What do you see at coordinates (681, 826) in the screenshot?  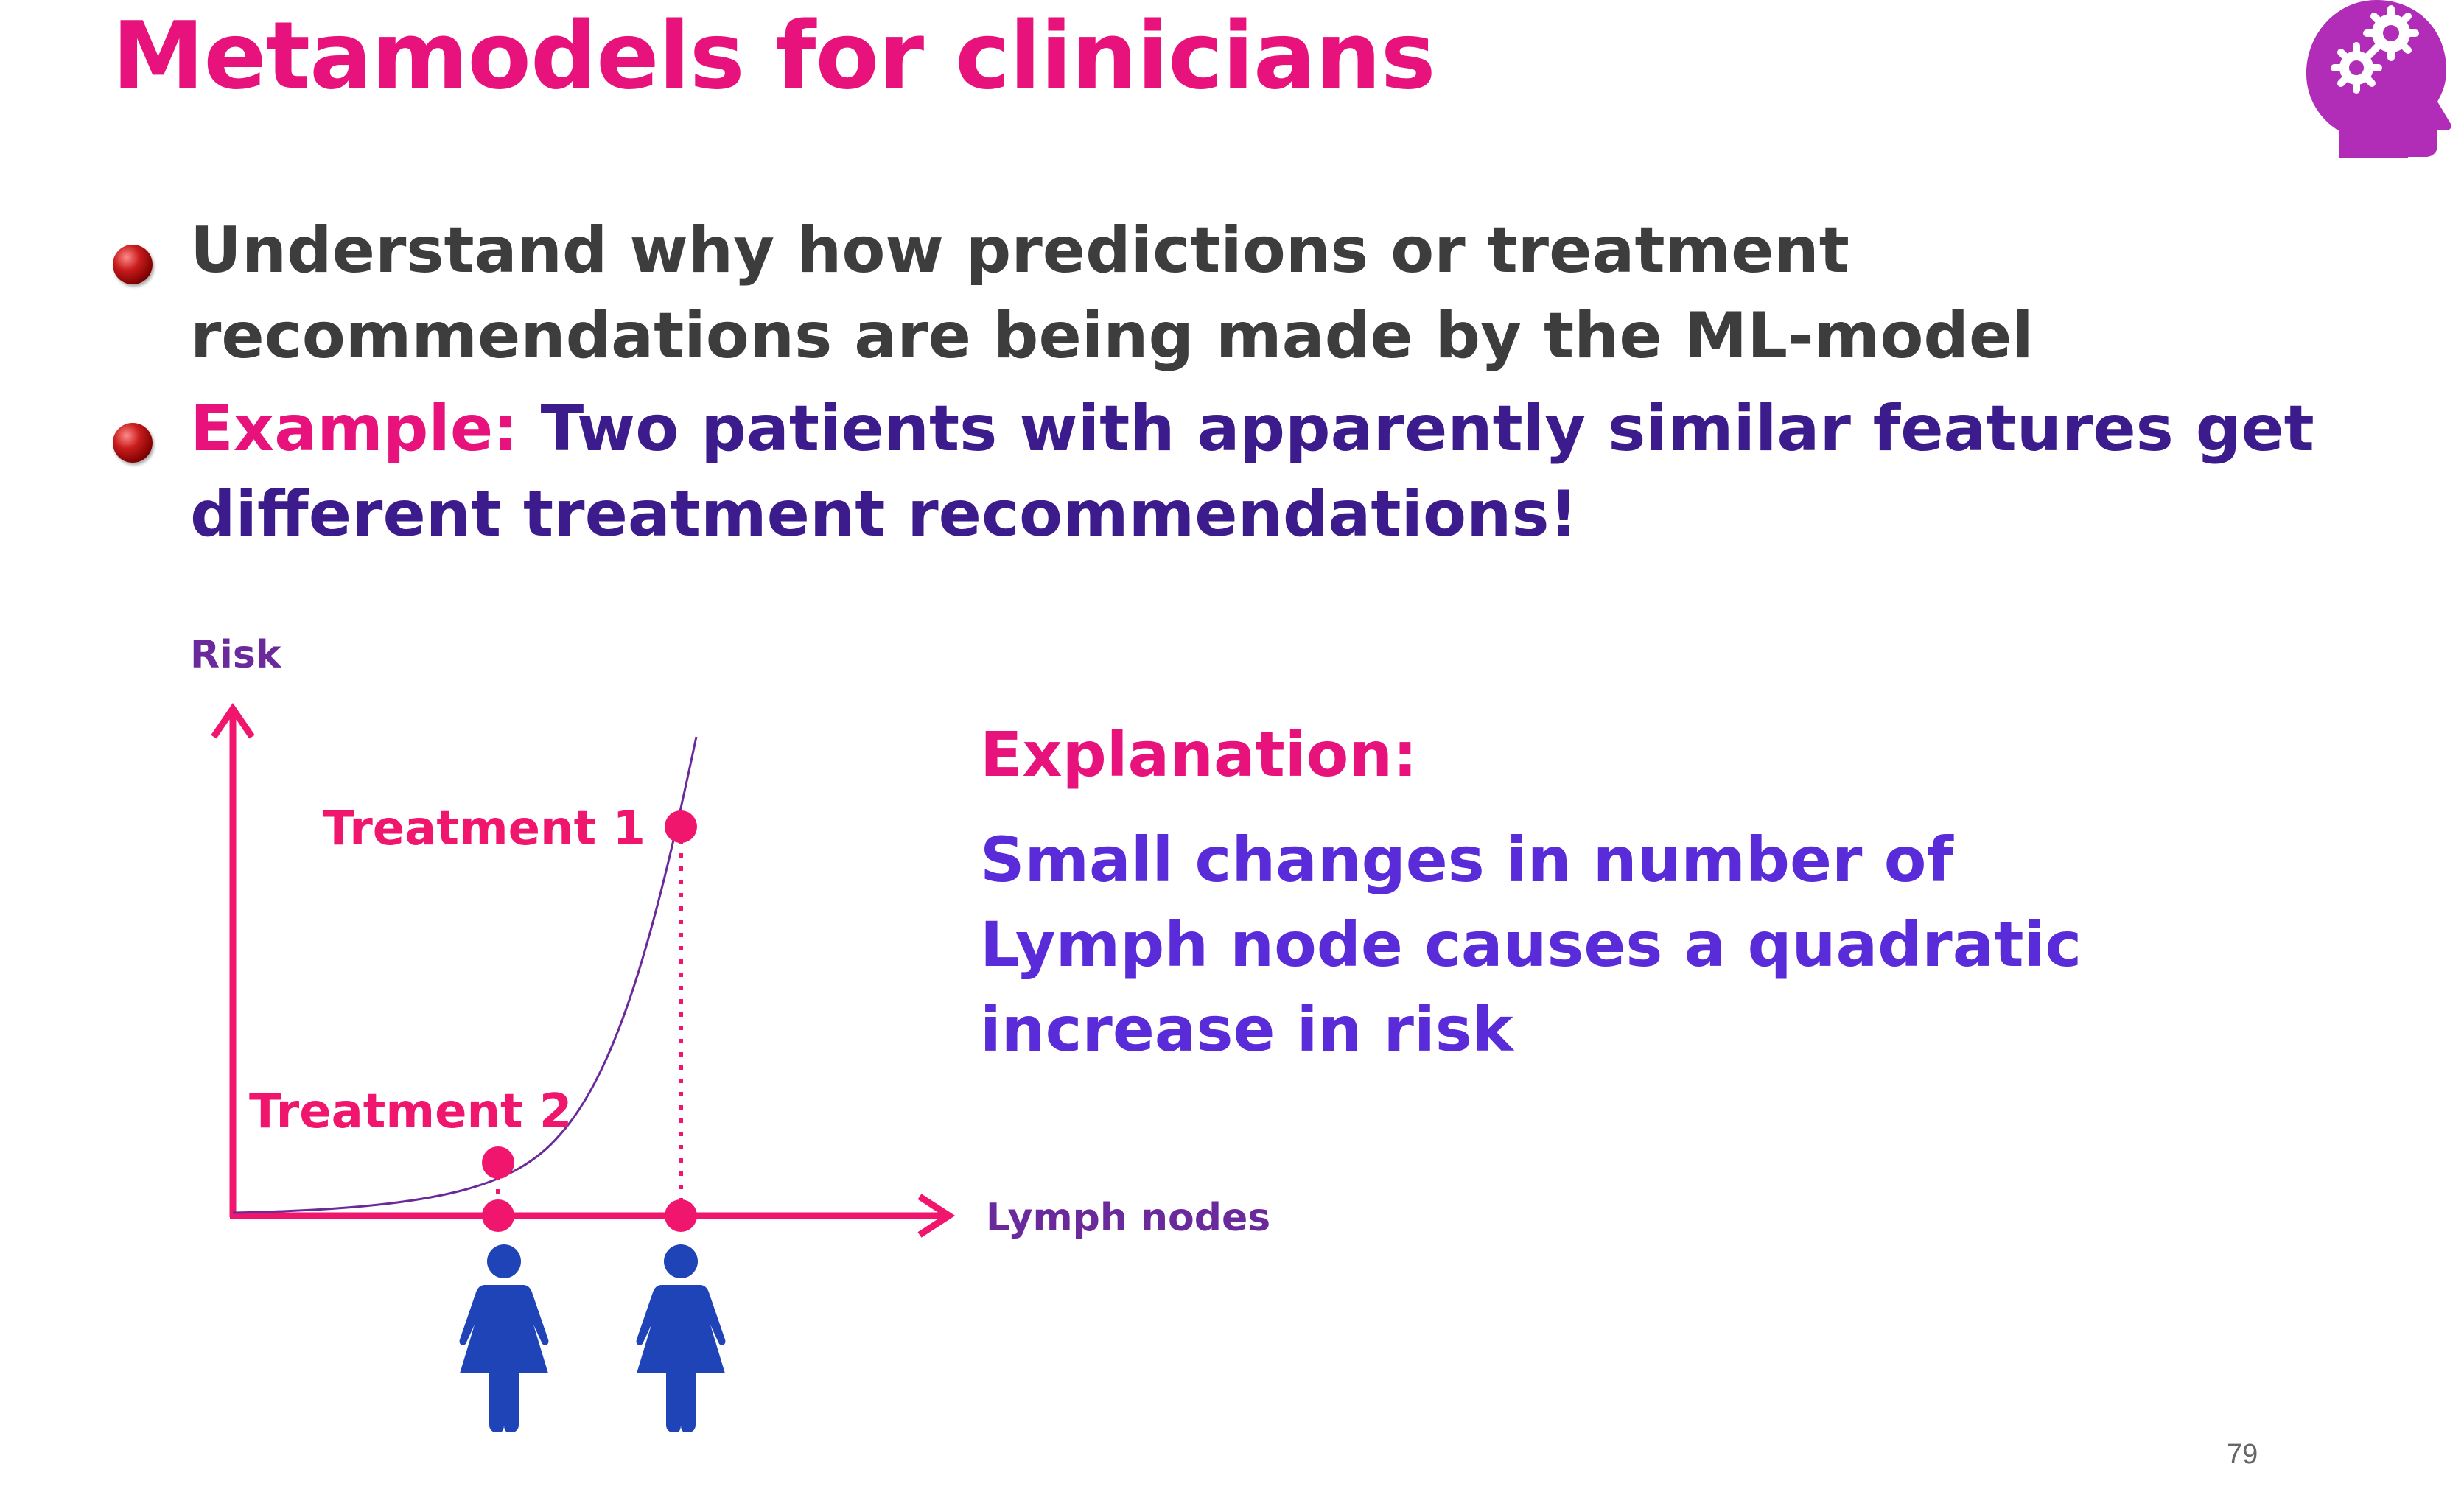 I see `treatment-1-point` at bounding box center [681, 826].